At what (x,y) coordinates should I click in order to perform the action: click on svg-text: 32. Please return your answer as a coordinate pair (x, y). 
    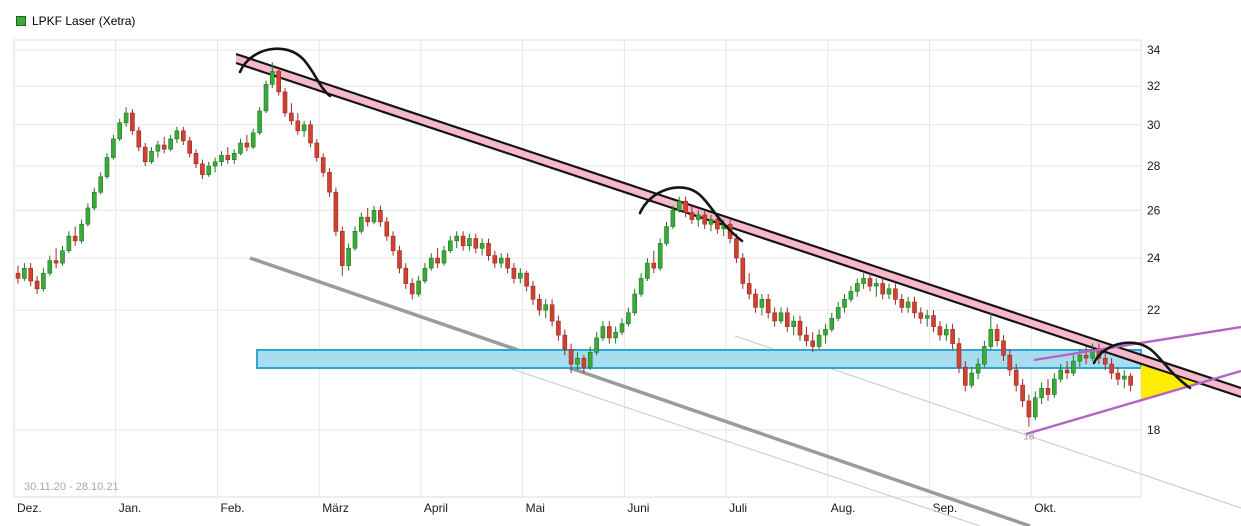
    Looking at the image, I should click on (1154, 86).